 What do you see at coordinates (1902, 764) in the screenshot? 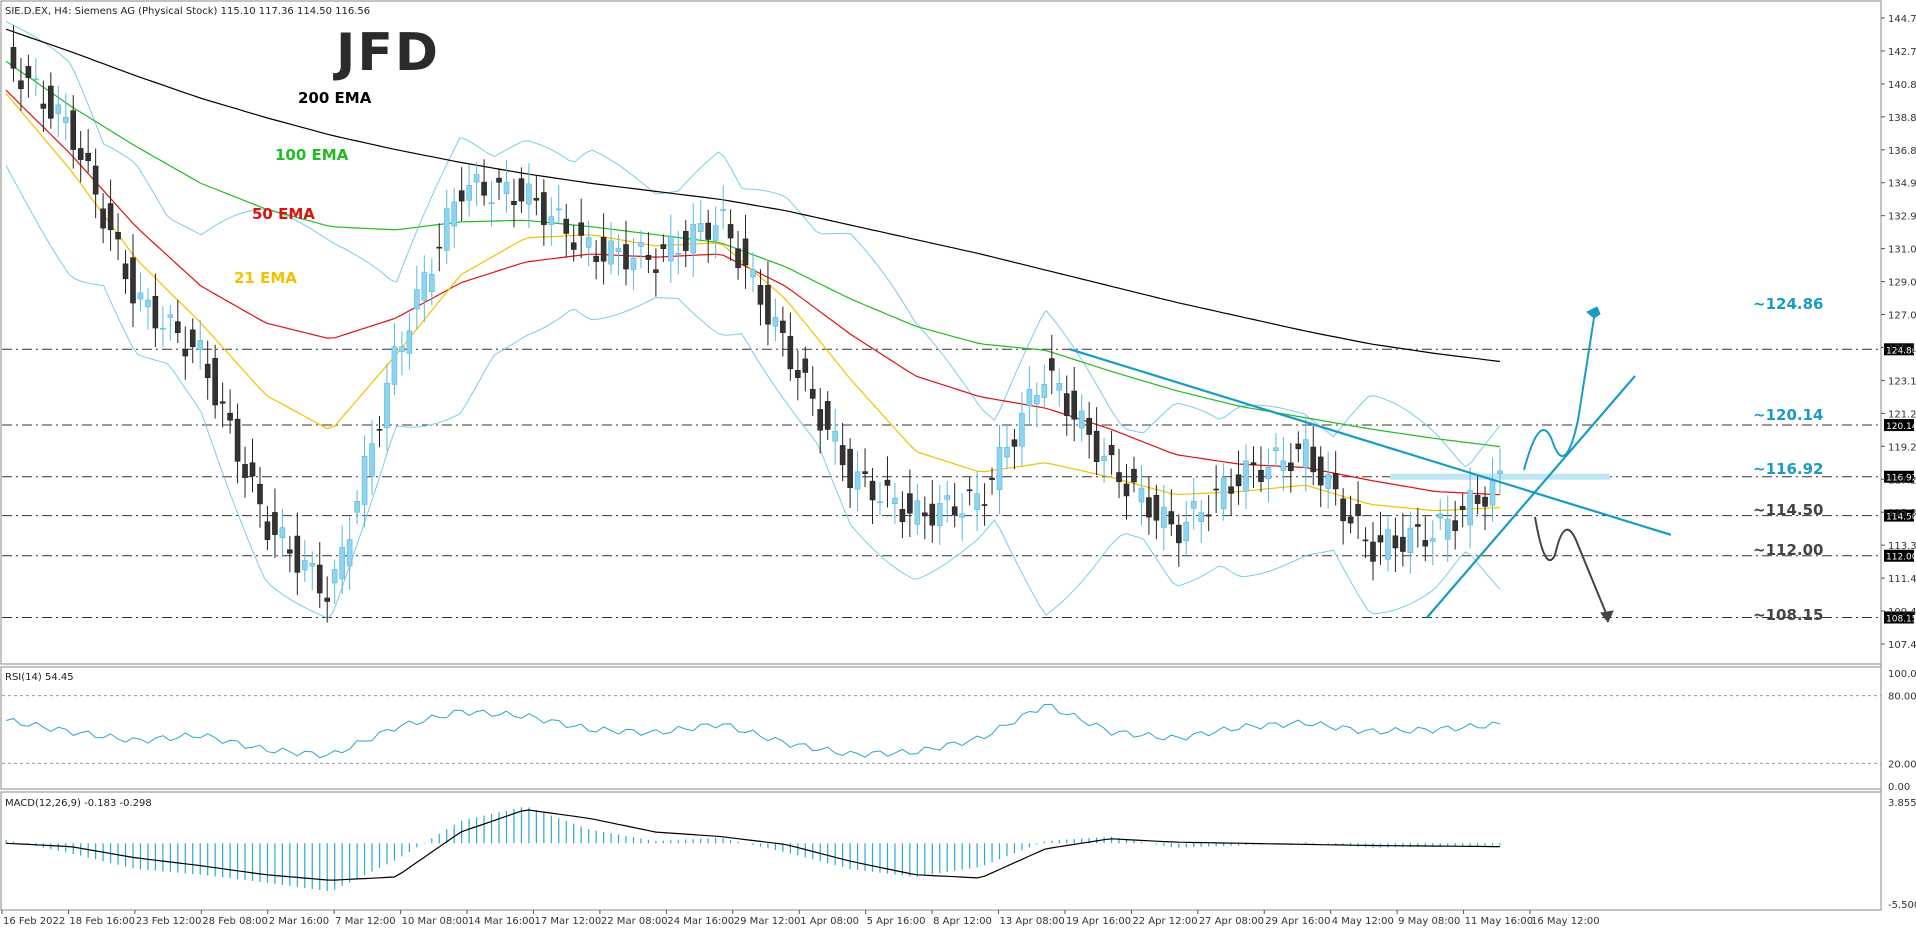
I see `rsi-tick-label: 20.00` at bounding box center [1902, 764].